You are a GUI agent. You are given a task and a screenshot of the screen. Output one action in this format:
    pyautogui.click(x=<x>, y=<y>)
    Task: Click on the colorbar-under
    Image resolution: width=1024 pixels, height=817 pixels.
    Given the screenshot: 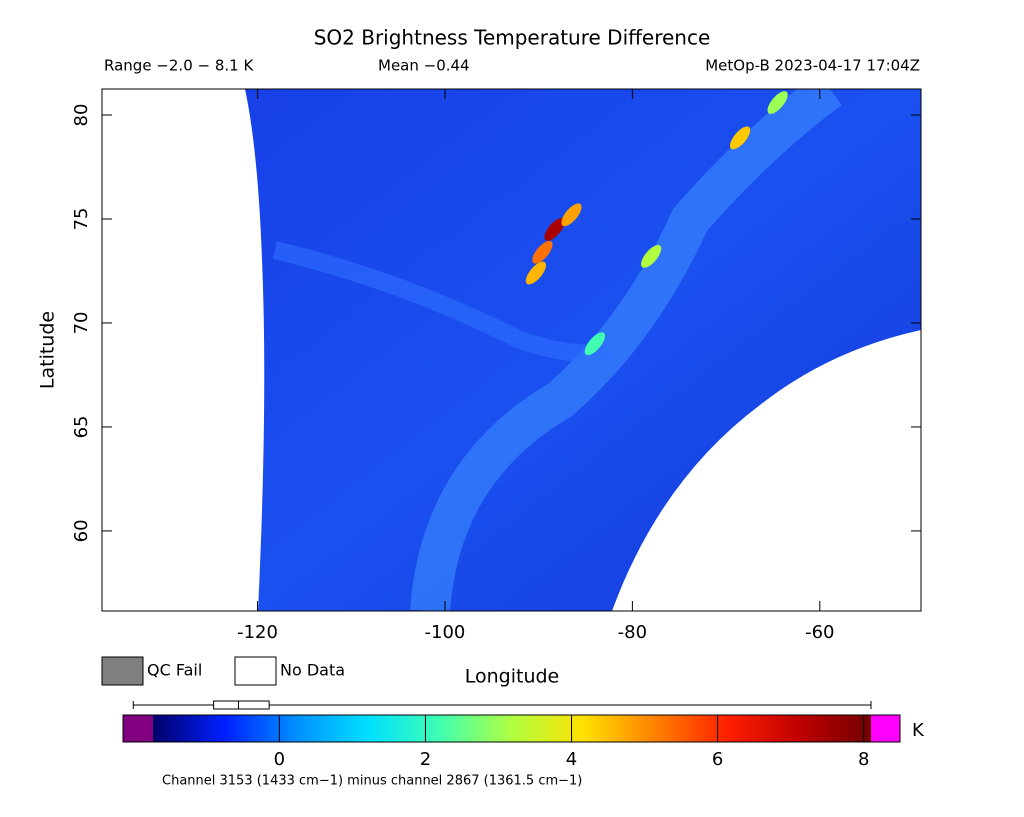 What is the action you would take?
    pyautogui.click(x=138, y=728)
    